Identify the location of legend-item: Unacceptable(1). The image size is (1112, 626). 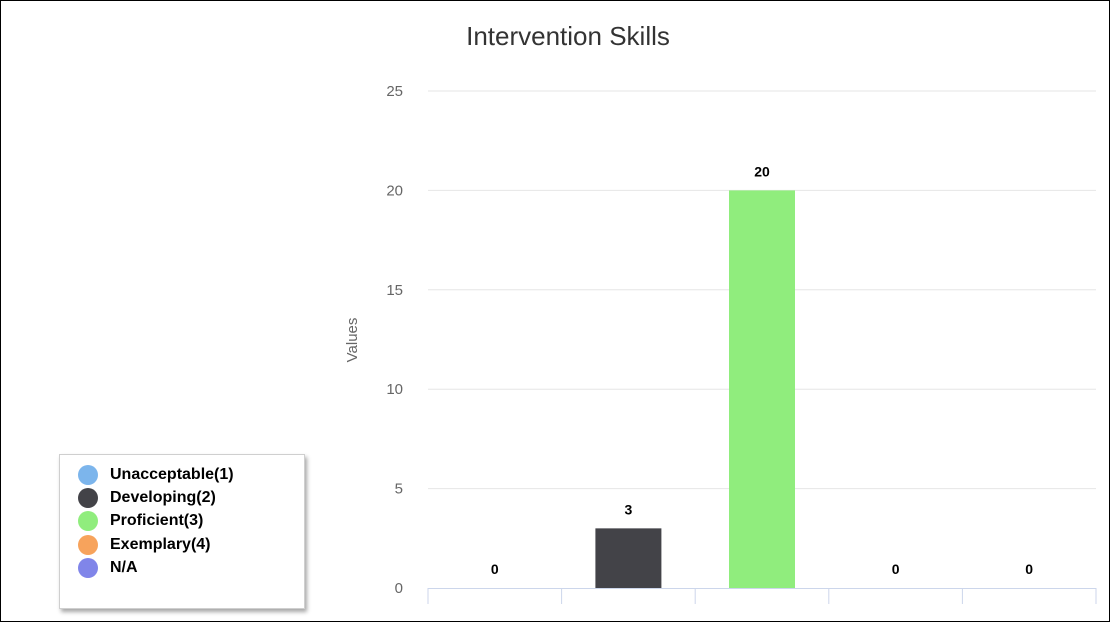
(191, 474).